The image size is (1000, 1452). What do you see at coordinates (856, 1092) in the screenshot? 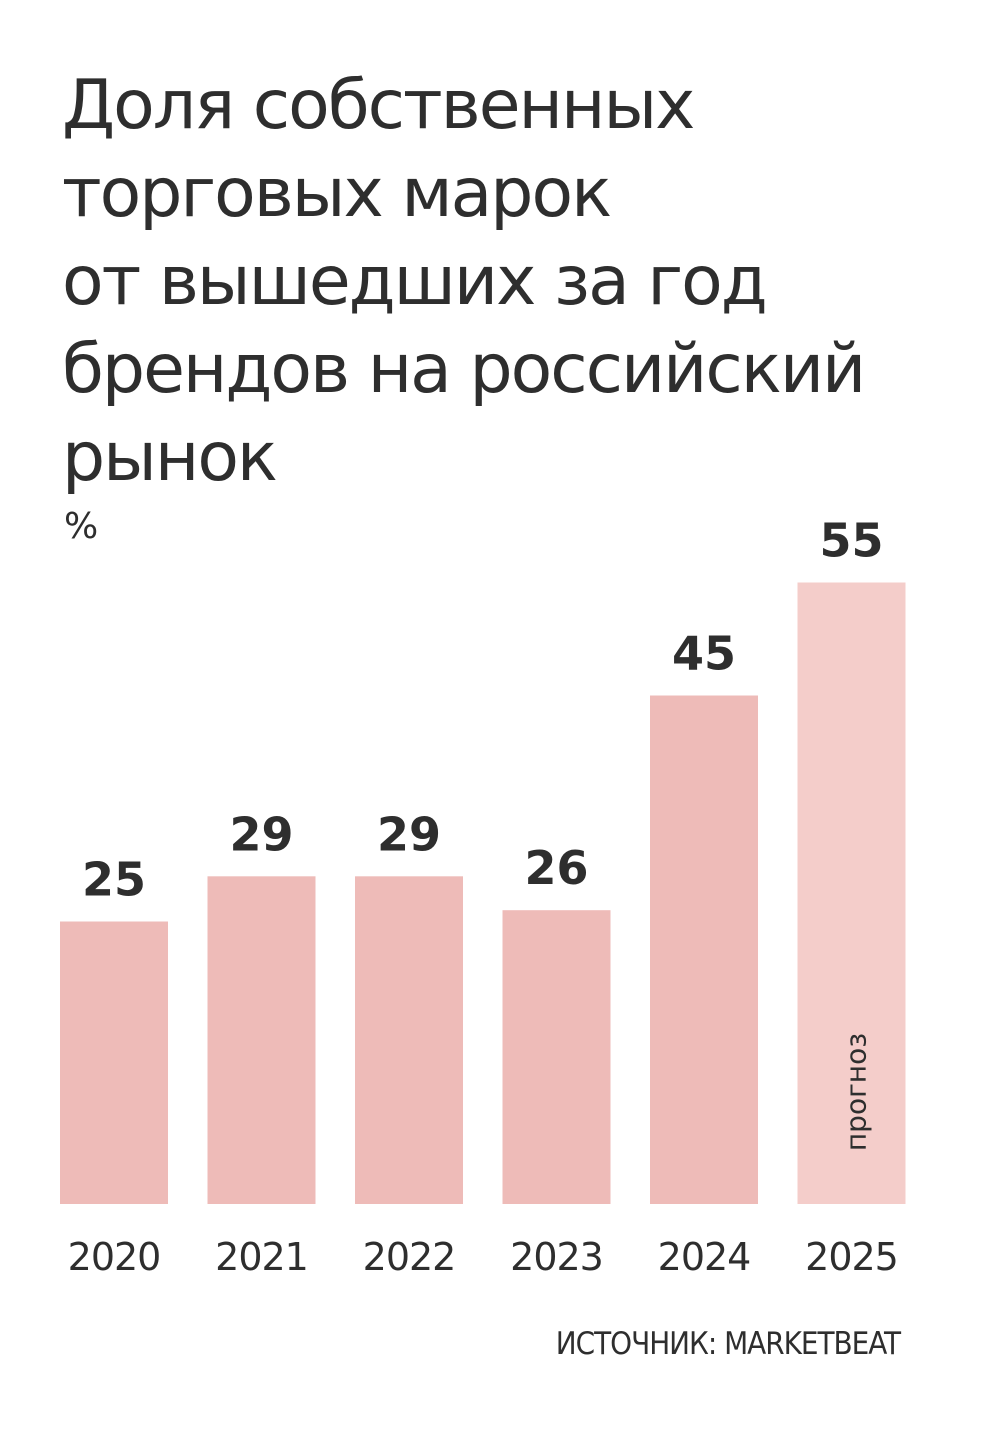
I see `forecast-label: прогноз` at bounding box center [856, 1092].